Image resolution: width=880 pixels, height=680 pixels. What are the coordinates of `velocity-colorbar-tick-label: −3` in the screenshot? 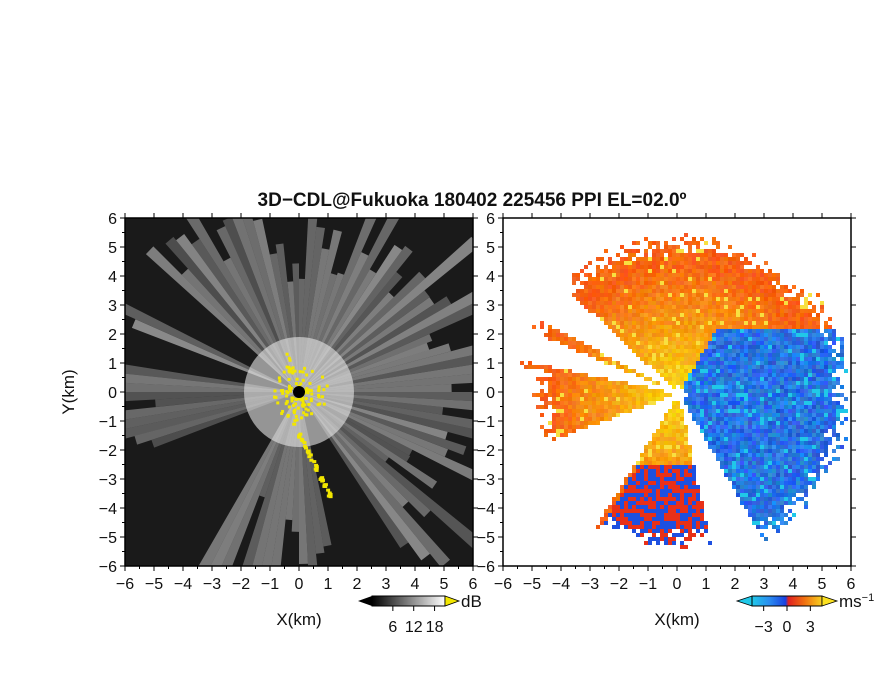 It's located at (764, 627).